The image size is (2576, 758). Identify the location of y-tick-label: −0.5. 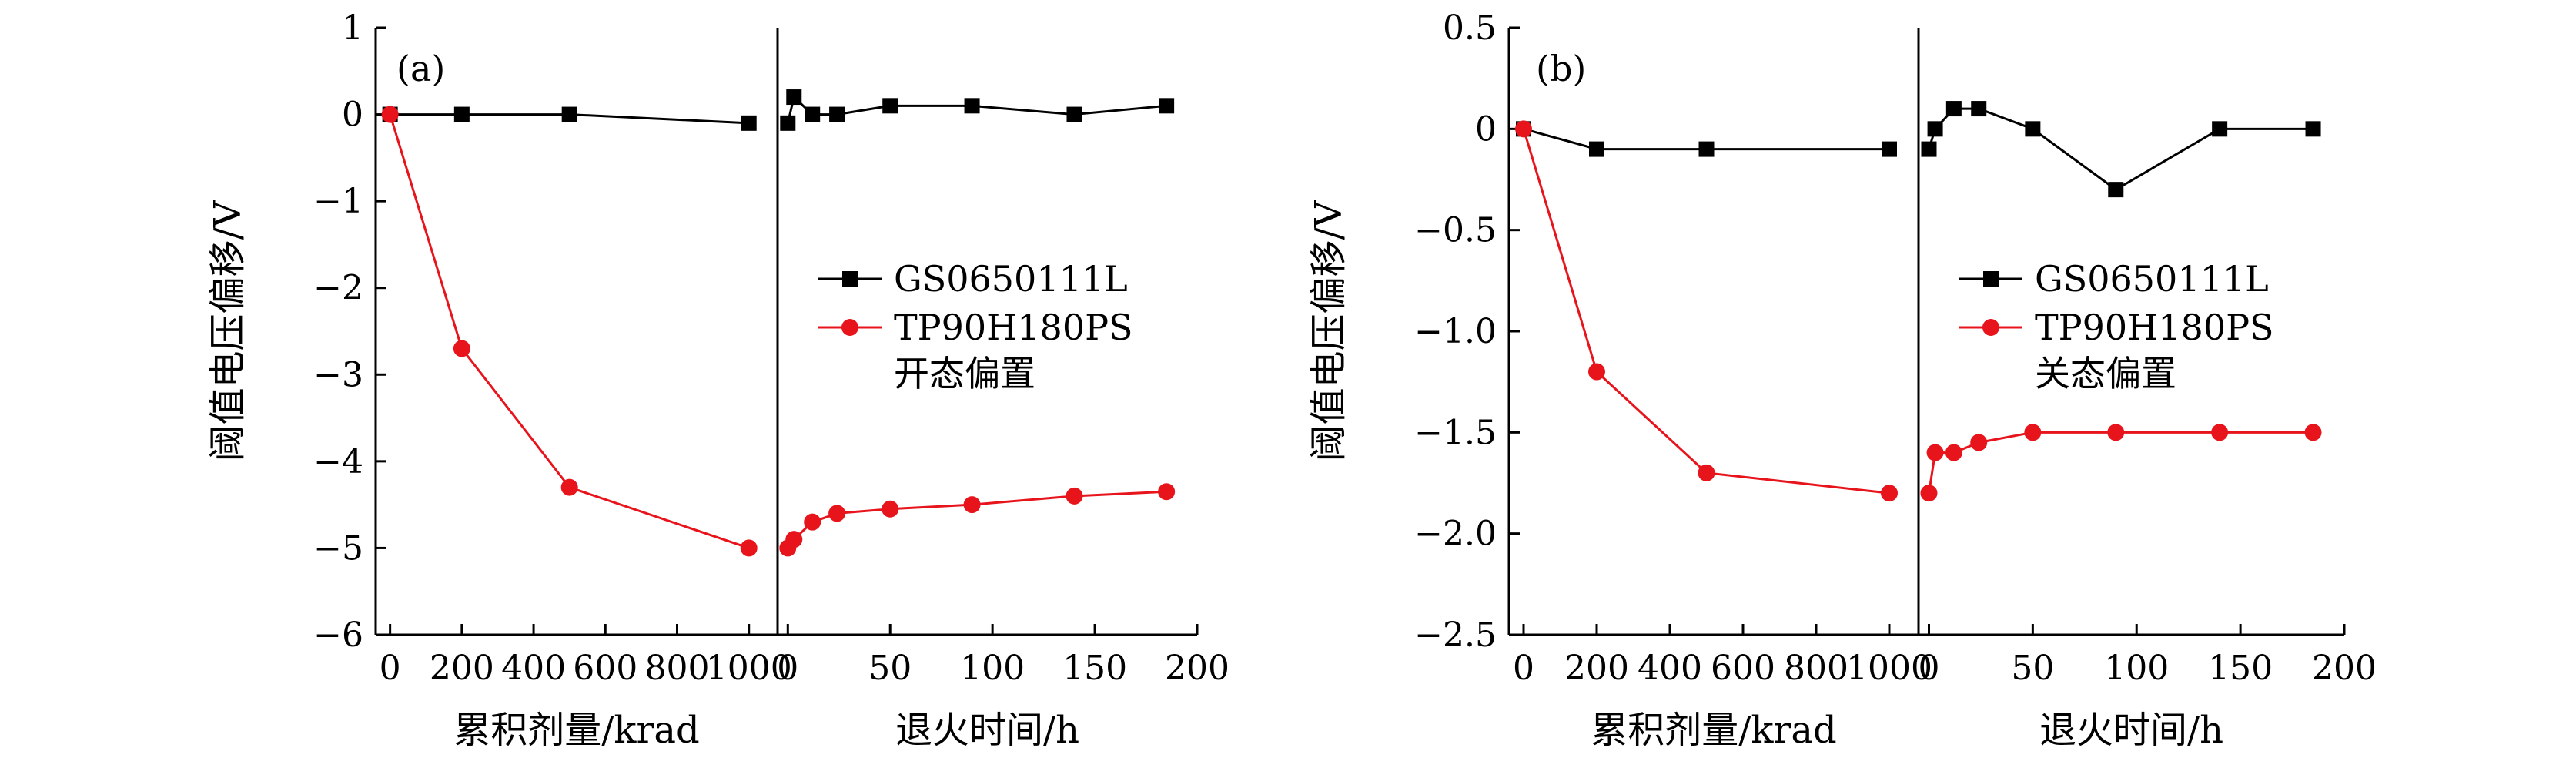
(1455, 231).